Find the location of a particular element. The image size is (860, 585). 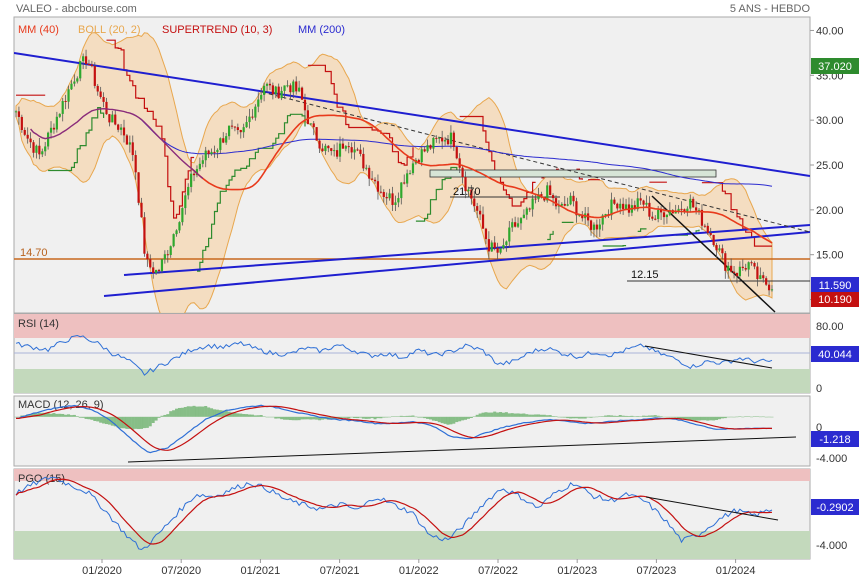

x-tick-label: 07/2021 is located at coordinates (340, 571).